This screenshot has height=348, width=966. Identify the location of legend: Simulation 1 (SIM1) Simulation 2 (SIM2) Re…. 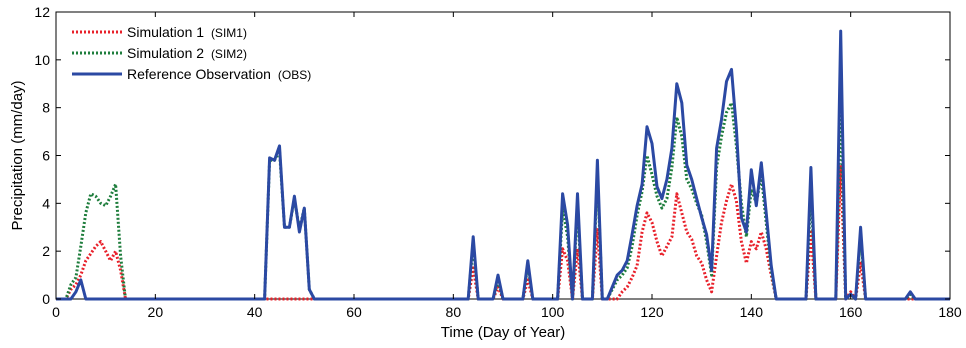
(191, 53).